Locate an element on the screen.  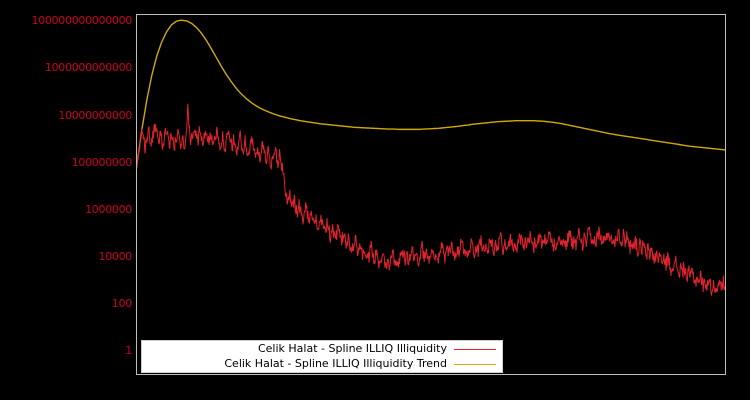
y-tick-label: 100 is located at coordinates (121, 303).